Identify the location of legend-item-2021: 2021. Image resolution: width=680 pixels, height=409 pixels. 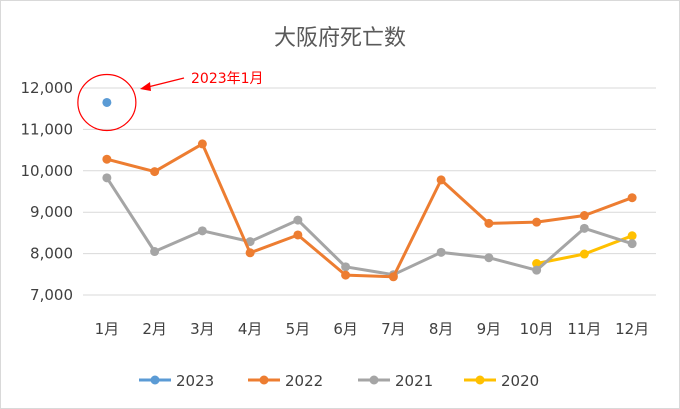
(395, 381).